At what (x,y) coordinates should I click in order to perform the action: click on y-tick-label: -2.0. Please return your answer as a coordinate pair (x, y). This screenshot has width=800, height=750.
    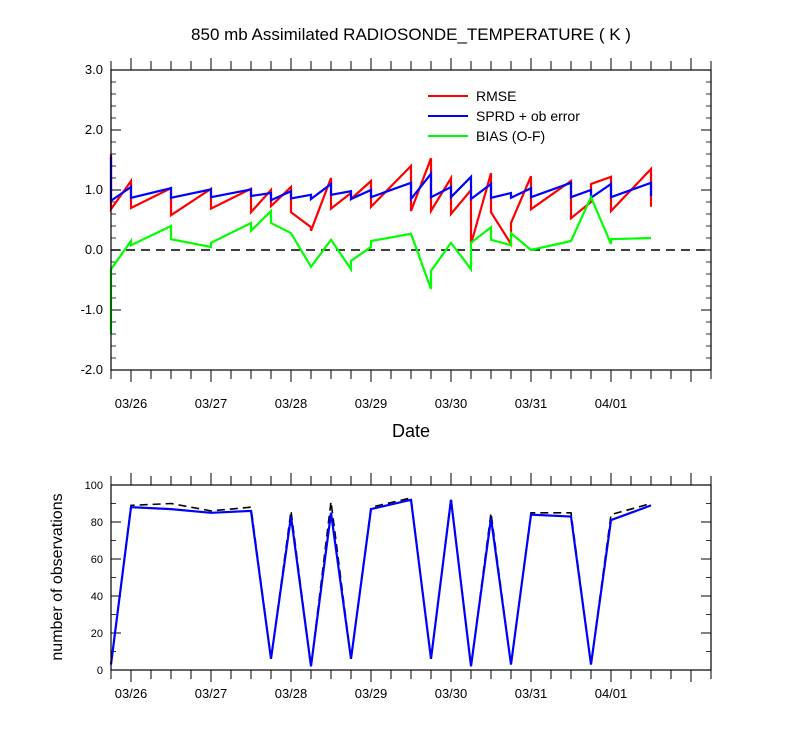
    Looking at the image, I should click on (92, 369).